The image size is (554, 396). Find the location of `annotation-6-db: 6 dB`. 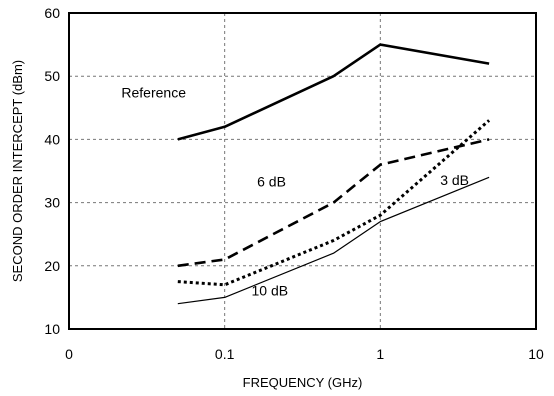

annotation-6-db: 6 dB is located at coordinates (271, 182).